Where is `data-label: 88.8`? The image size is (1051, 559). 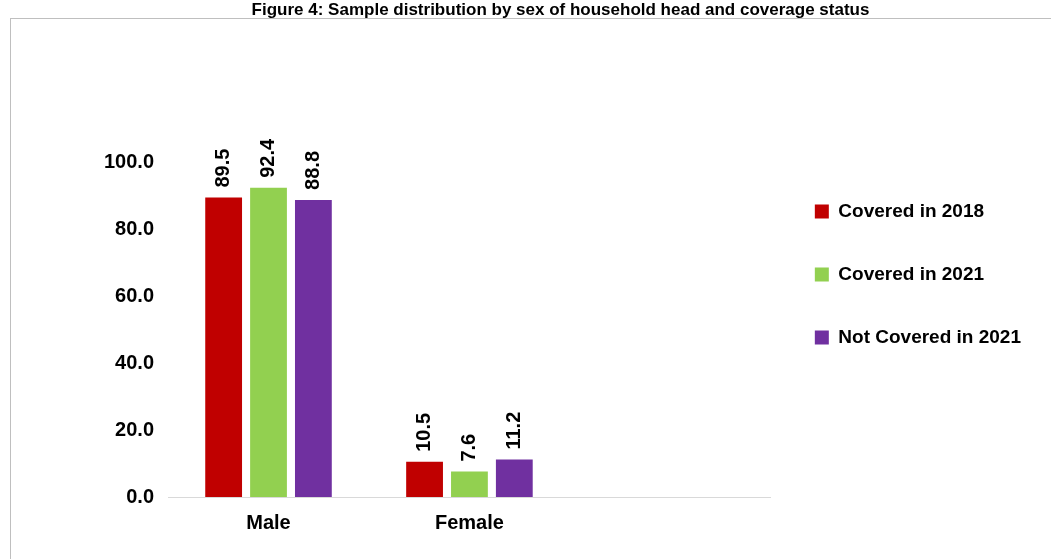 data-label: 88.8 is located at coordinates (311, 170).